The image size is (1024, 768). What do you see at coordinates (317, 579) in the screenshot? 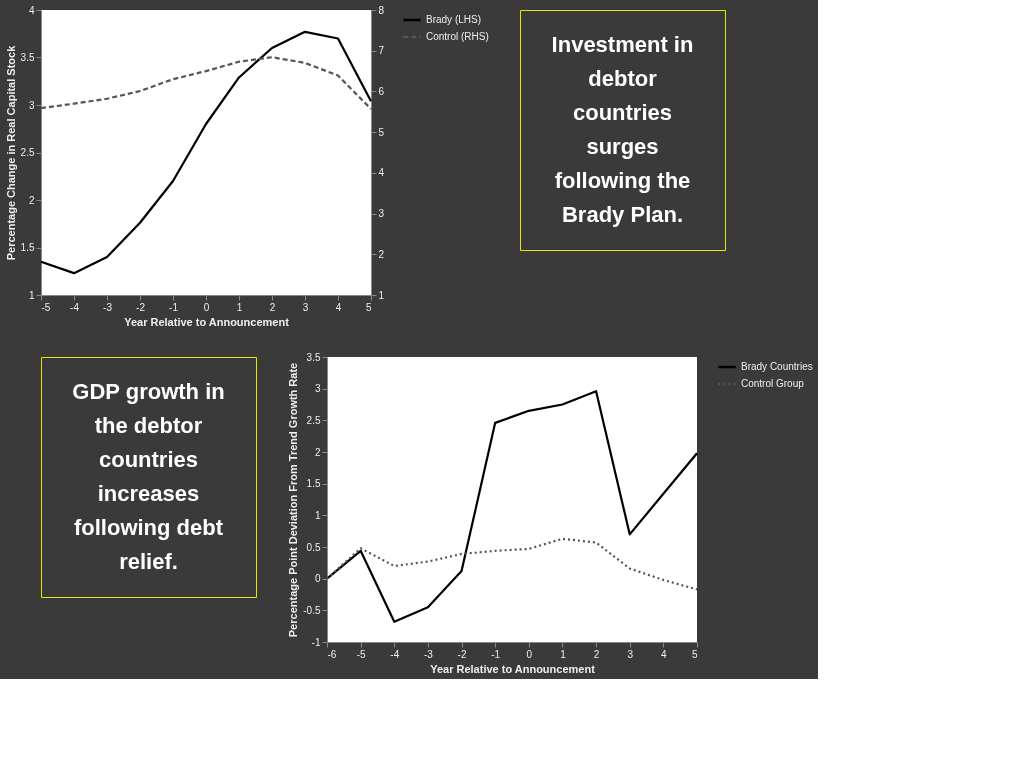
I see `y-tick-label: 0` at bounding box center [317, 579].